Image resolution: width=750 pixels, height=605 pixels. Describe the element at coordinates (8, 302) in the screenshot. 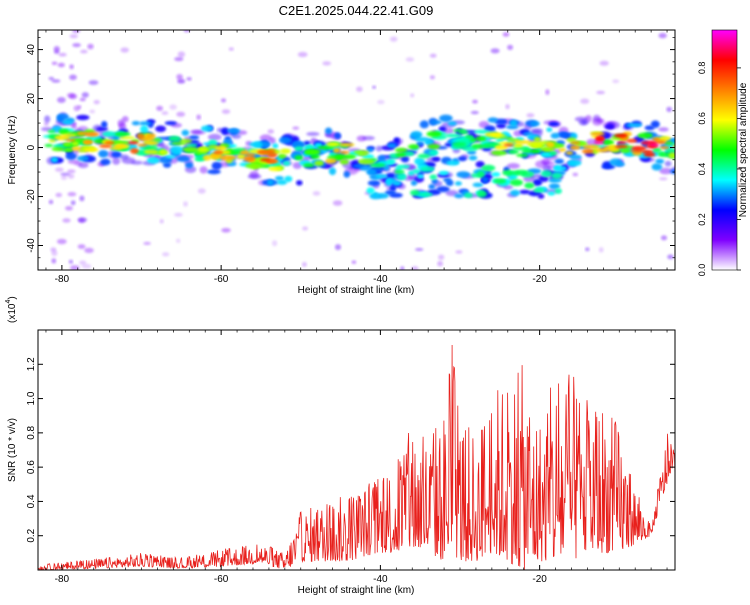

I see `snr-scale-exponent: 4` at that location.